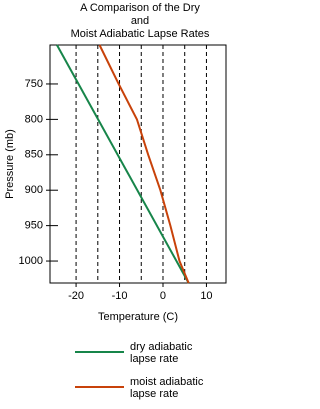 This screenshot has width=320, height=409. What do you see at coordinates (140, 34) in the screenshot?
I see `chart-title: Moist Adiabatic Lapse Rates` at bounding box center [140, 34].